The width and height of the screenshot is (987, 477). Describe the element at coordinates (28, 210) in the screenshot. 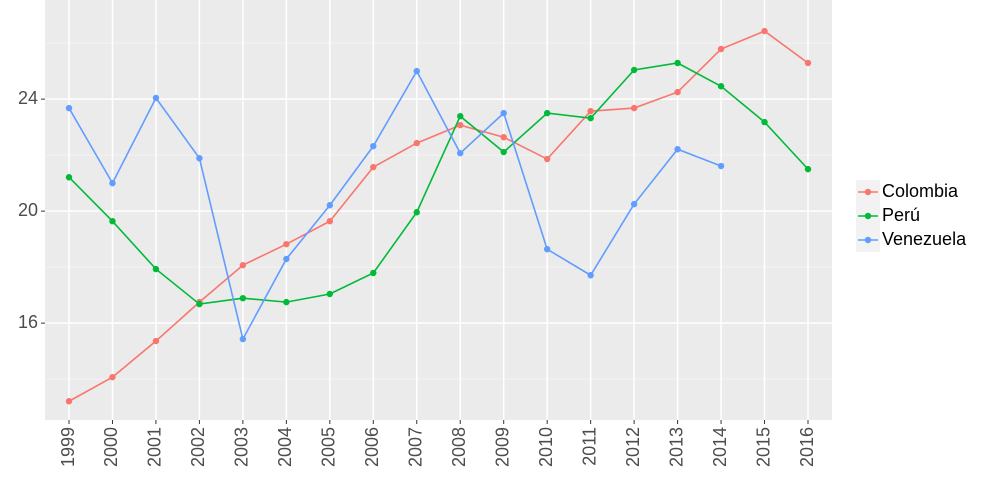

I see `y-tick-label: 20` at that location.